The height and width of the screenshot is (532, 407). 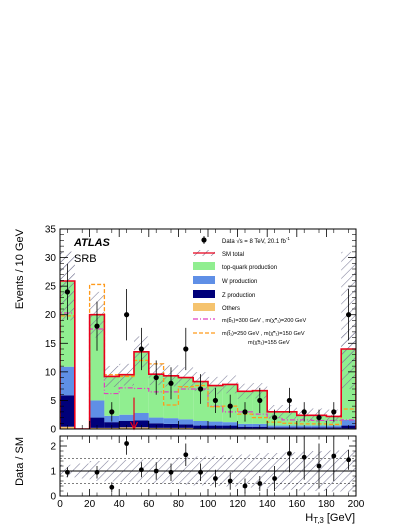 What do you see at coordinates (120, 504) in the screenshot?
I see `x-tick-label: 40` at bounding box center [120, 504].